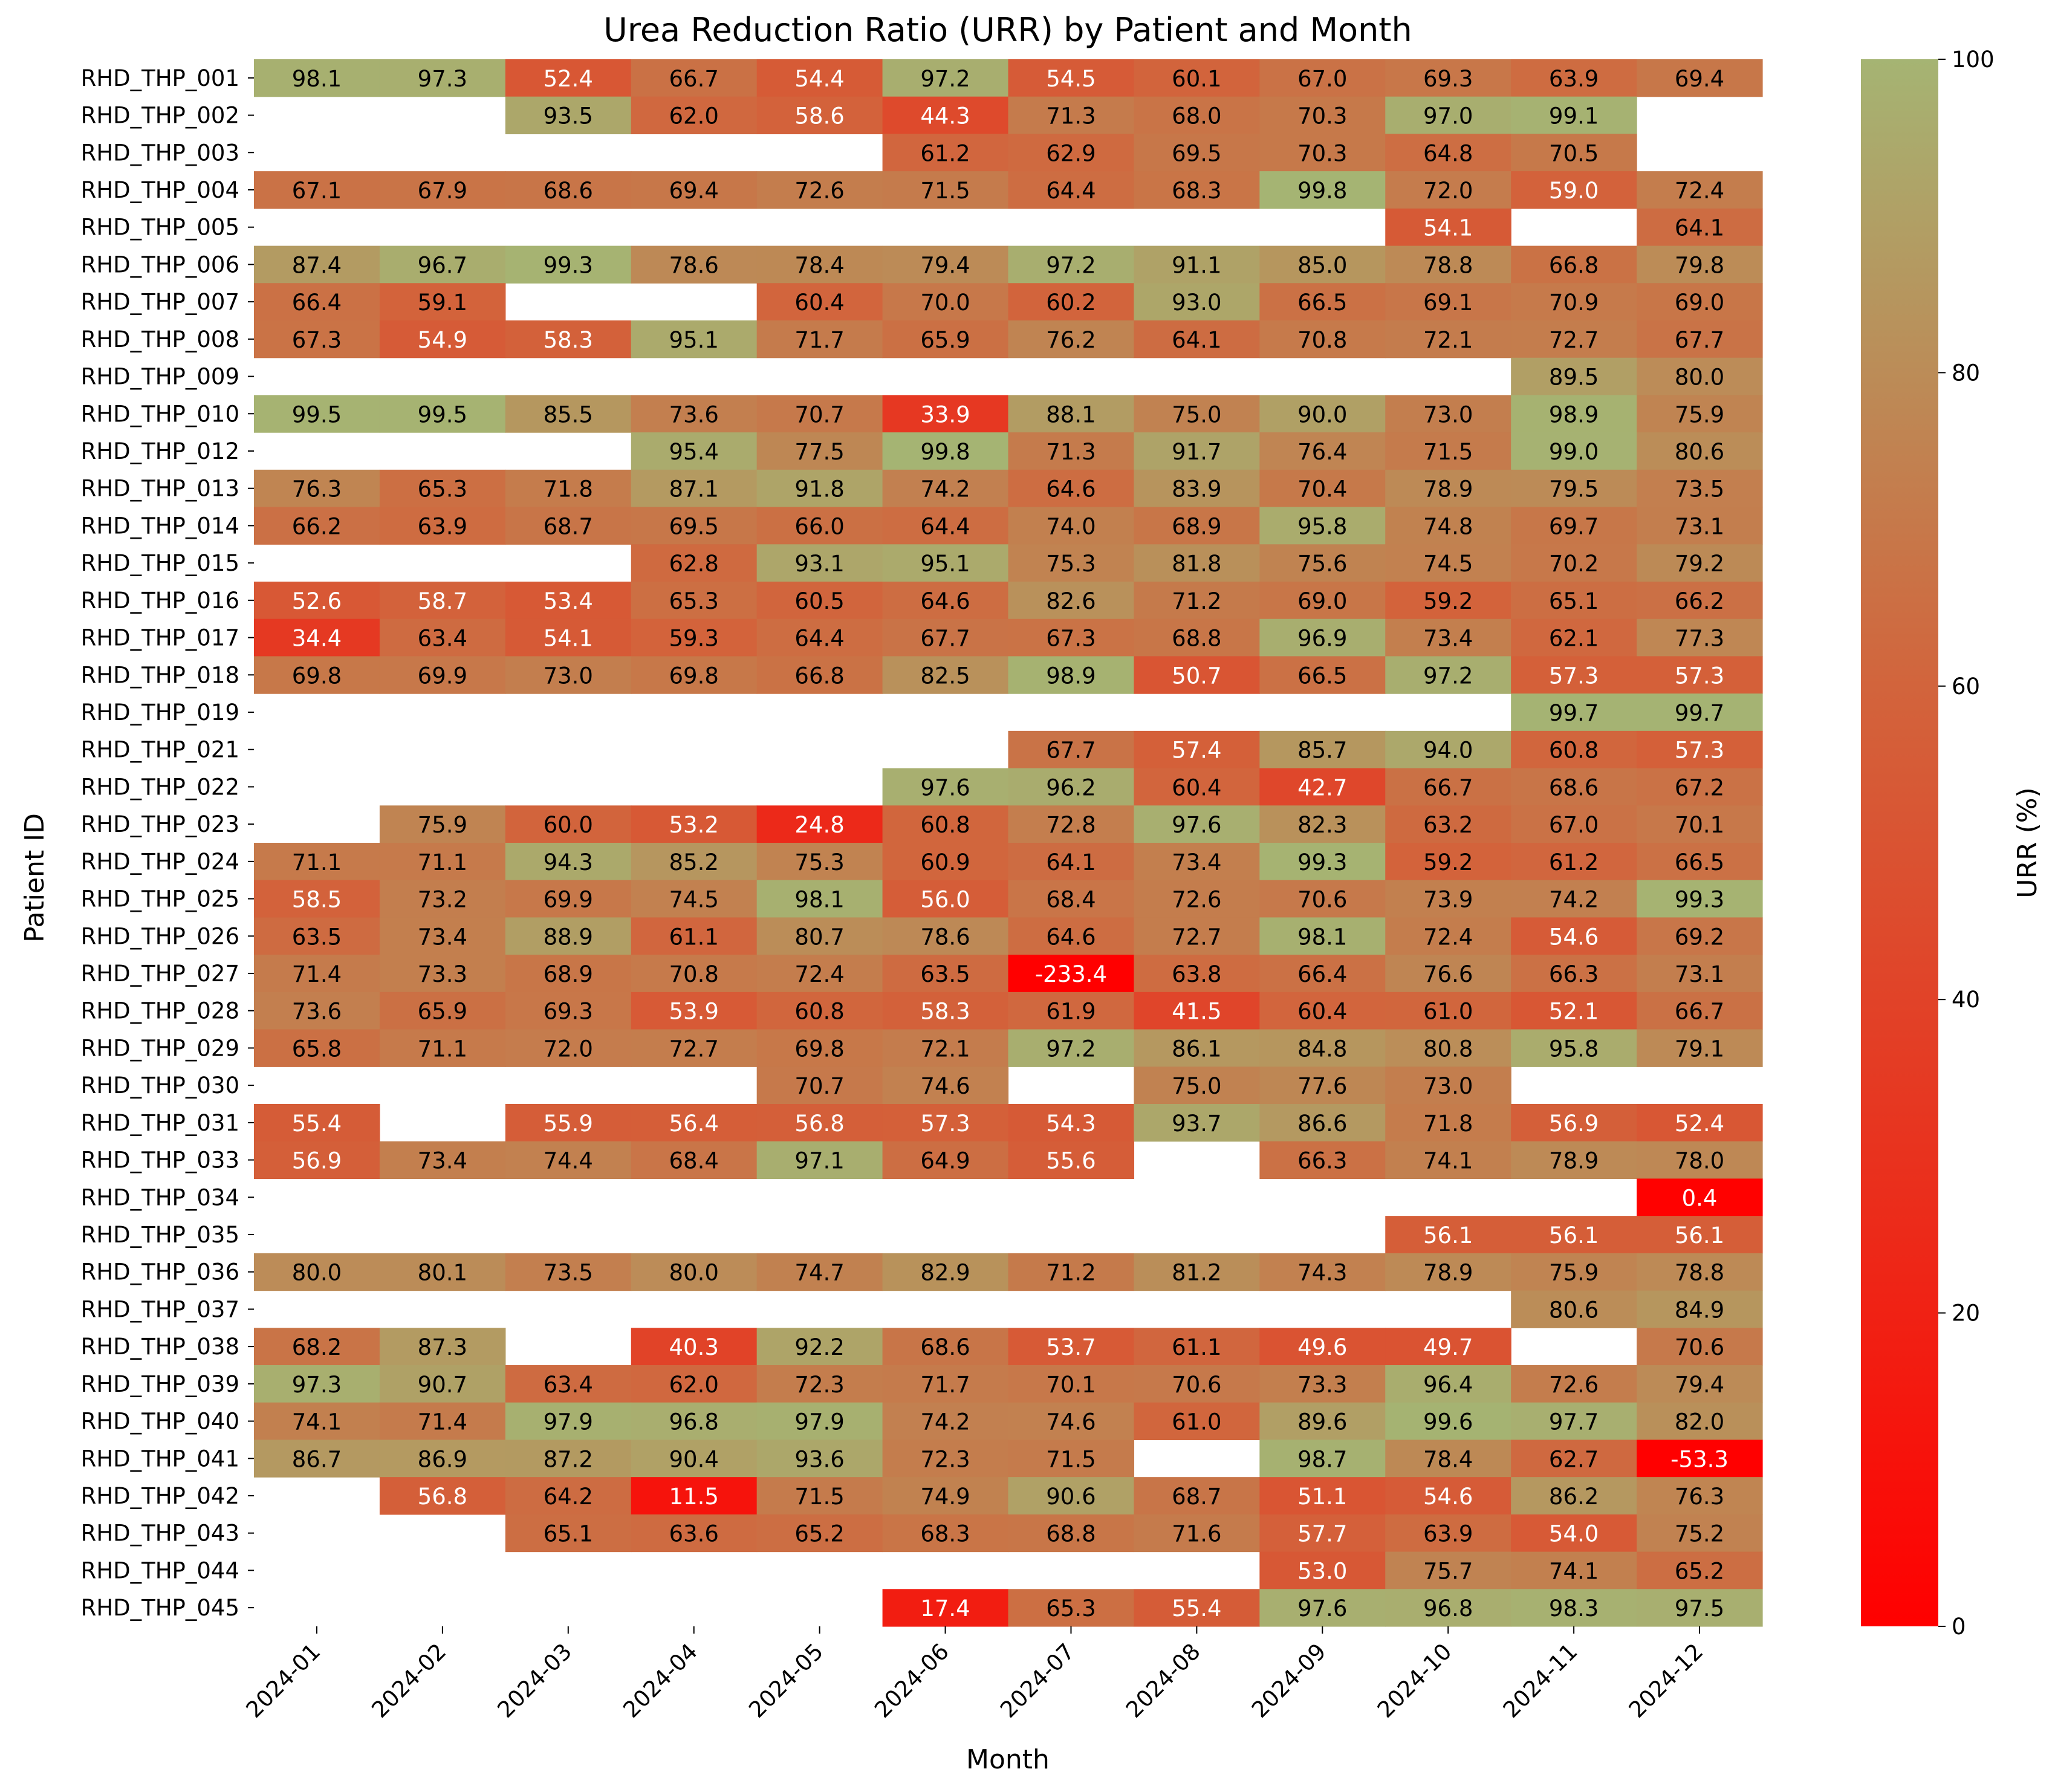  Describe the element at coordinates (1448, 116) in the screenshot. I see `cell-value-label: 97.0` at that location.